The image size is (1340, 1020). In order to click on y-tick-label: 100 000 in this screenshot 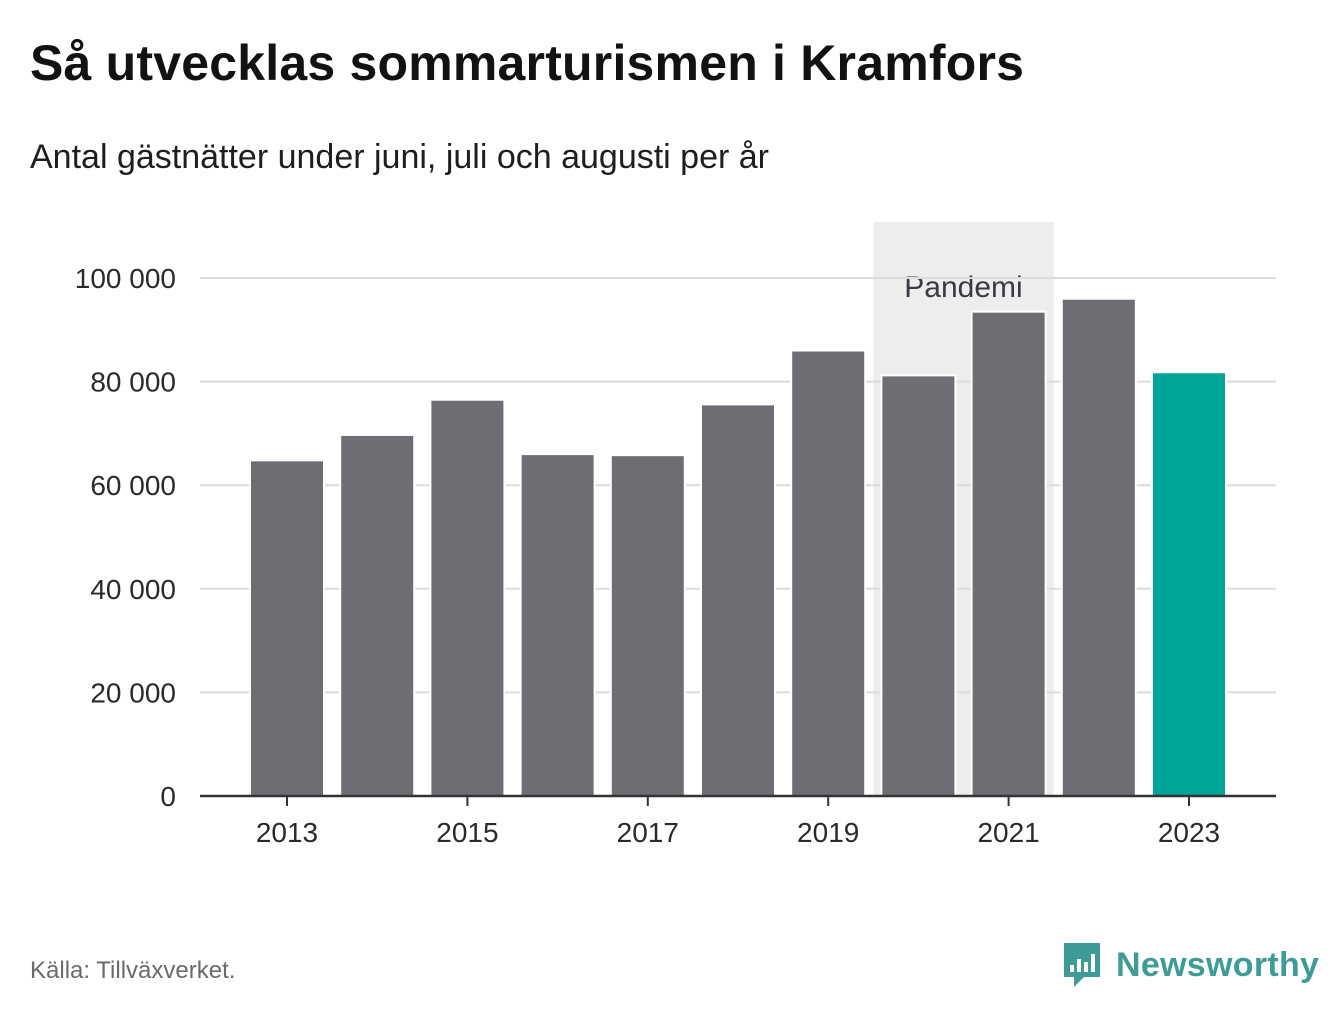, I will do `click(125, 278)`.